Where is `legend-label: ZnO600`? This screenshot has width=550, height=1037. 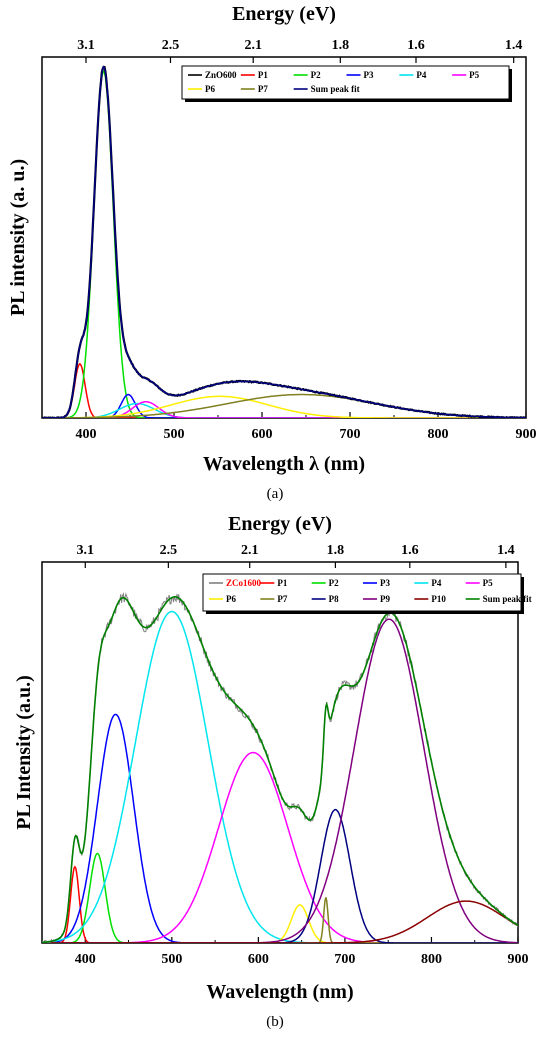
legend-label: ZnO600 is located at coordinates (221, 75).